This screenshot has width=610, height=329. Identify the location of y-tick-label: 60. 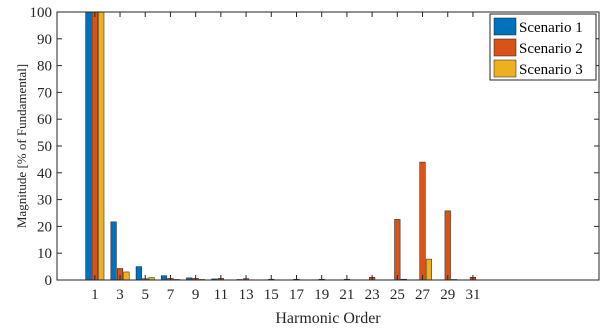
(44, 120).